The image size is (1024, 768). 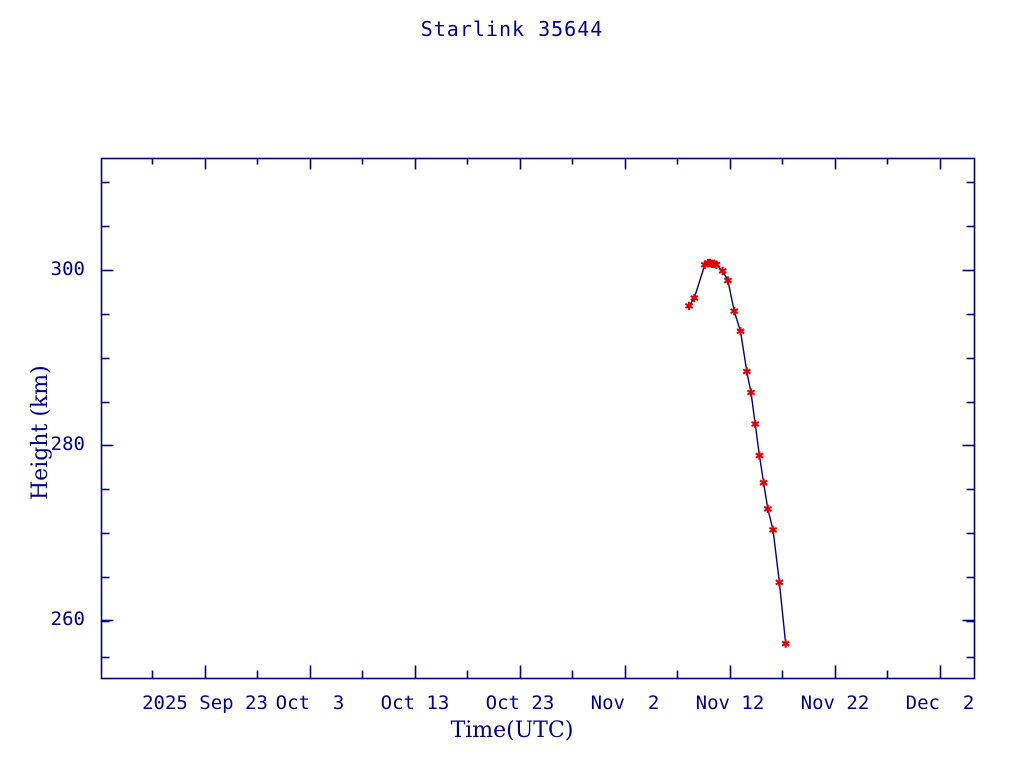 I want to click on y-tick-label: 280, so click(x=67, y=444).